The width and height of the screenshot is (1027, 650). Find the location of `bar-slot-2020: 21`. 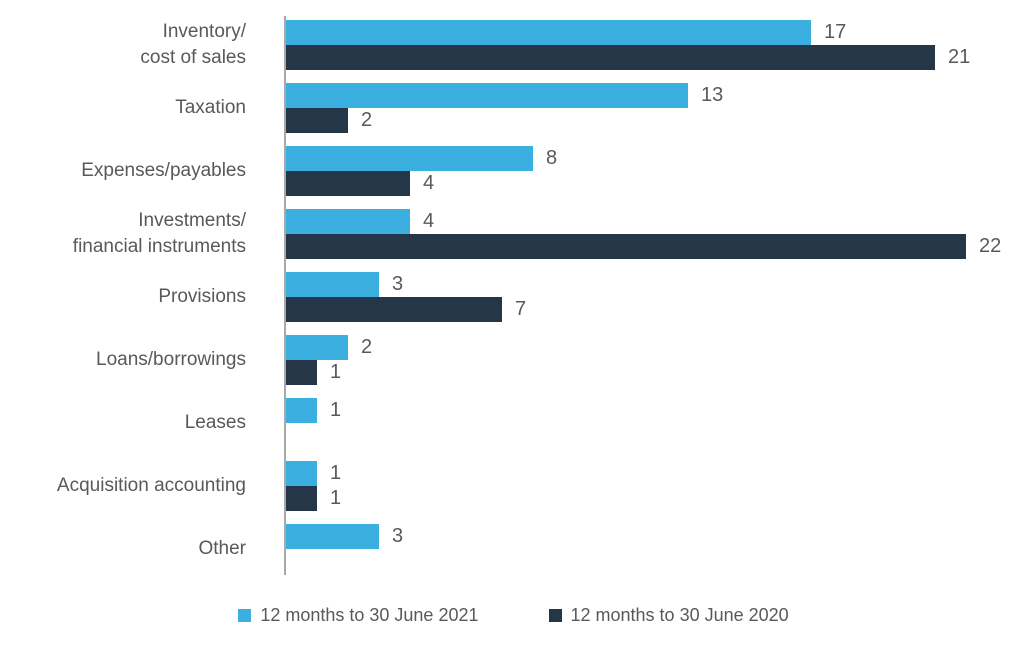

bar-slot-2020: 21 is located at coordinates (628, 57).